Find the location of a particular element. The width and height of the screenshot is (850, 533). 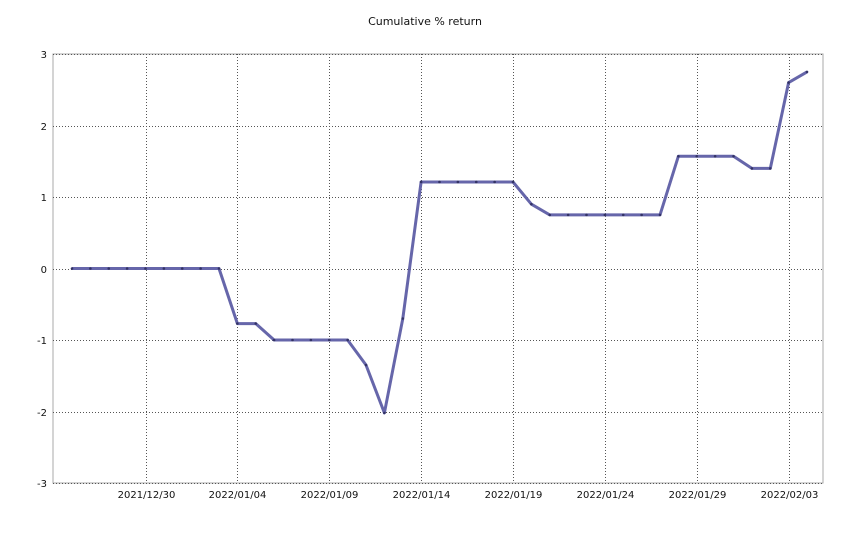

chart-title: Cumulative % return is located at coordinates (425, 21).